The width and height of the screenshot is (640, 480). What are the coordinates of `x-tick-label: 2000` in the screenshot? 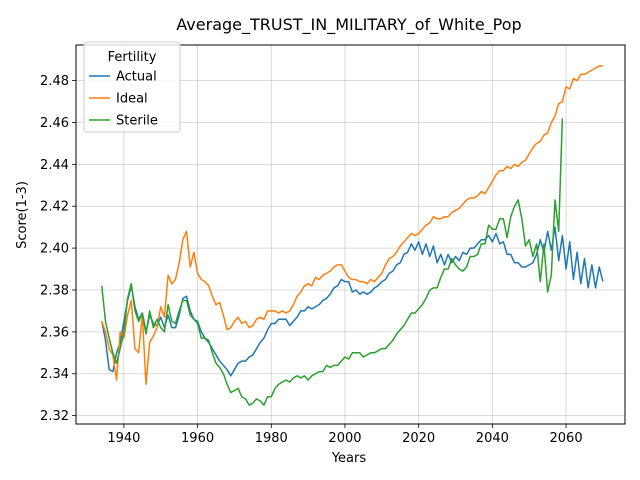 It's located at (344, 438).